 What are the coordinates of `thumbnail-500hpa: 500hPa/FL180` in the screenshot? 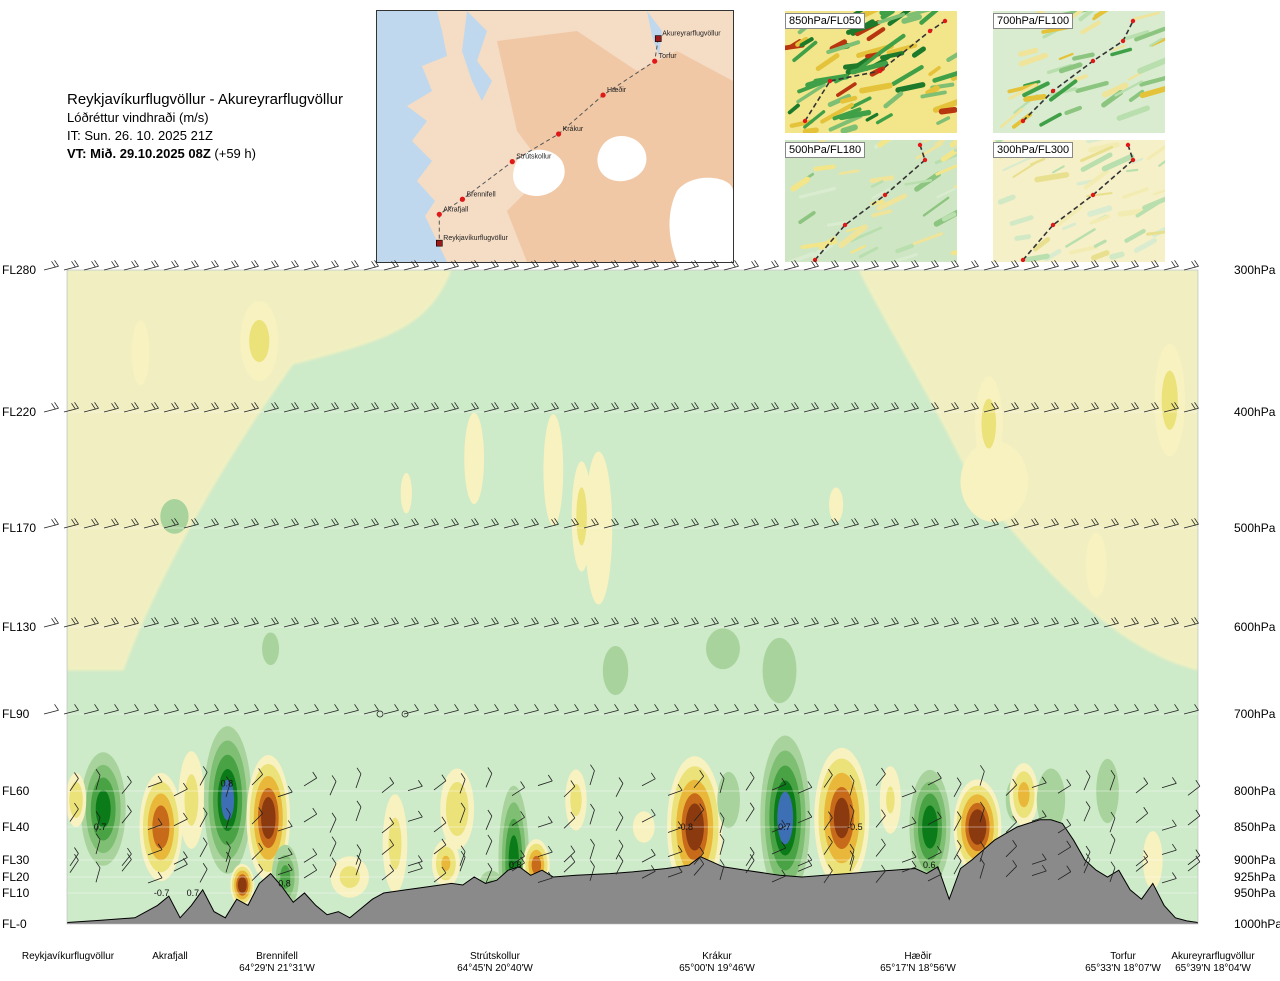 It's located at (871, 201).